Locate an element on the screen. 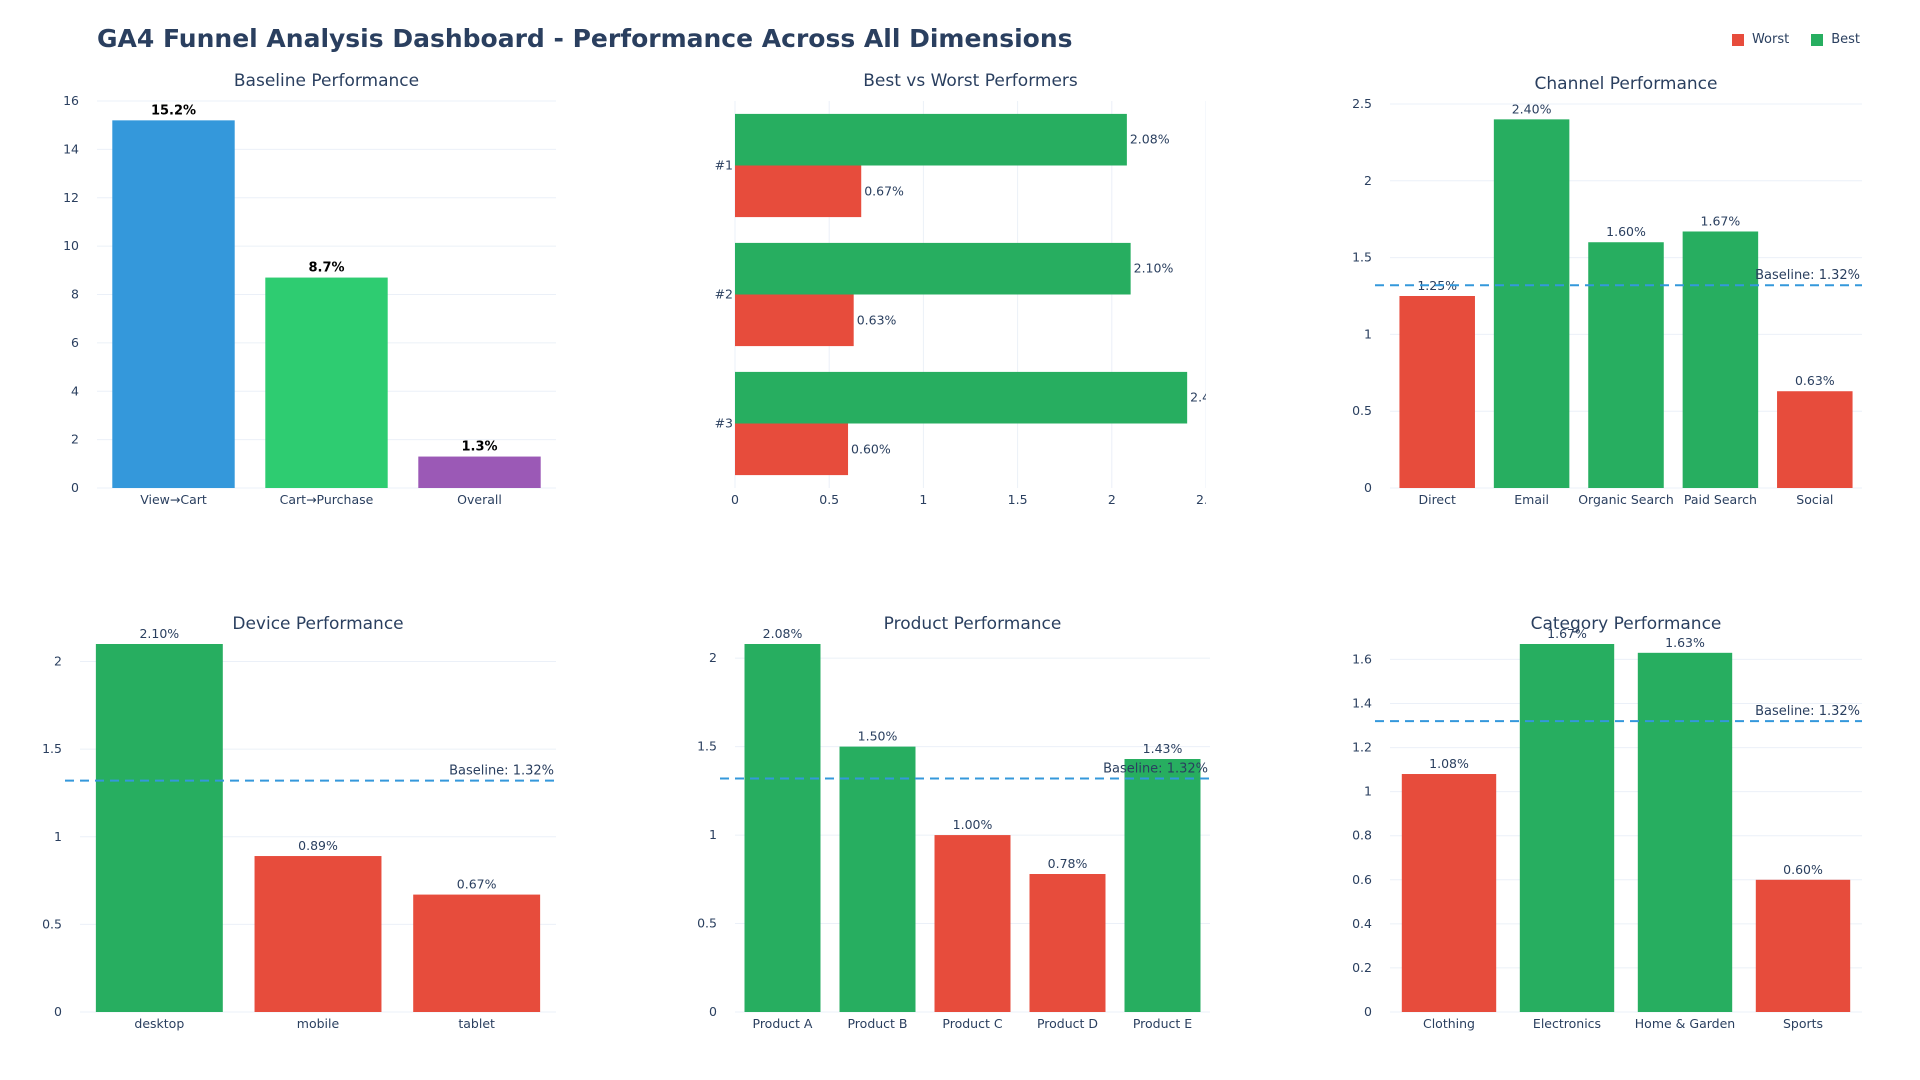 The width and height of the screenshot is (1920, 1080). category-data-label: 1.67% is located at coordinates (1567, 633).